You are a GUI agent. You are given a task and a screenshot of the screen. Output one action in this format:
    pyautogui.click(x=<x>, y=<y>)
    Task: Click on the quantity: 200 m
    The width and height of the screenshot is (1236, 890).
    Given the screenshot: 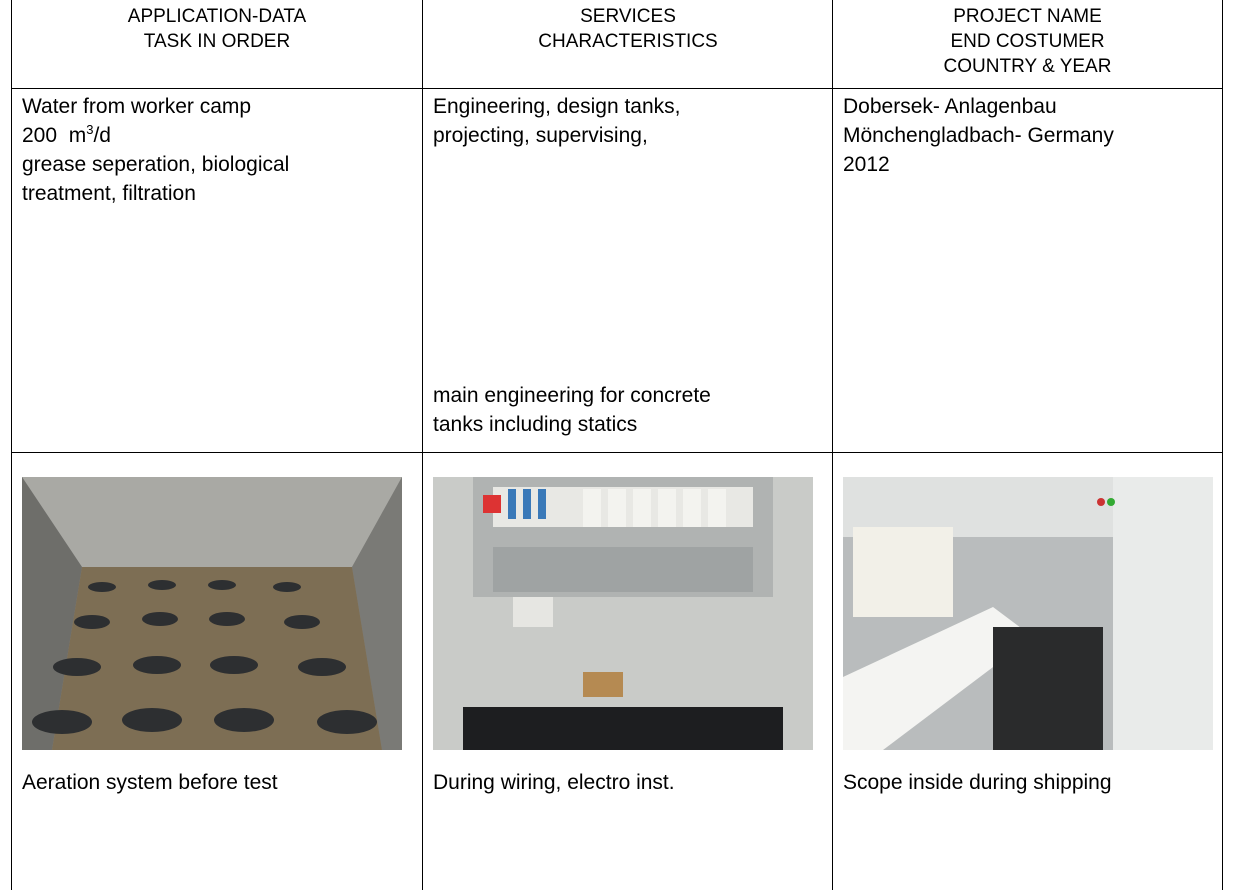 What is the action you would take?
    pyautogui.click(x=54, y=135)
    